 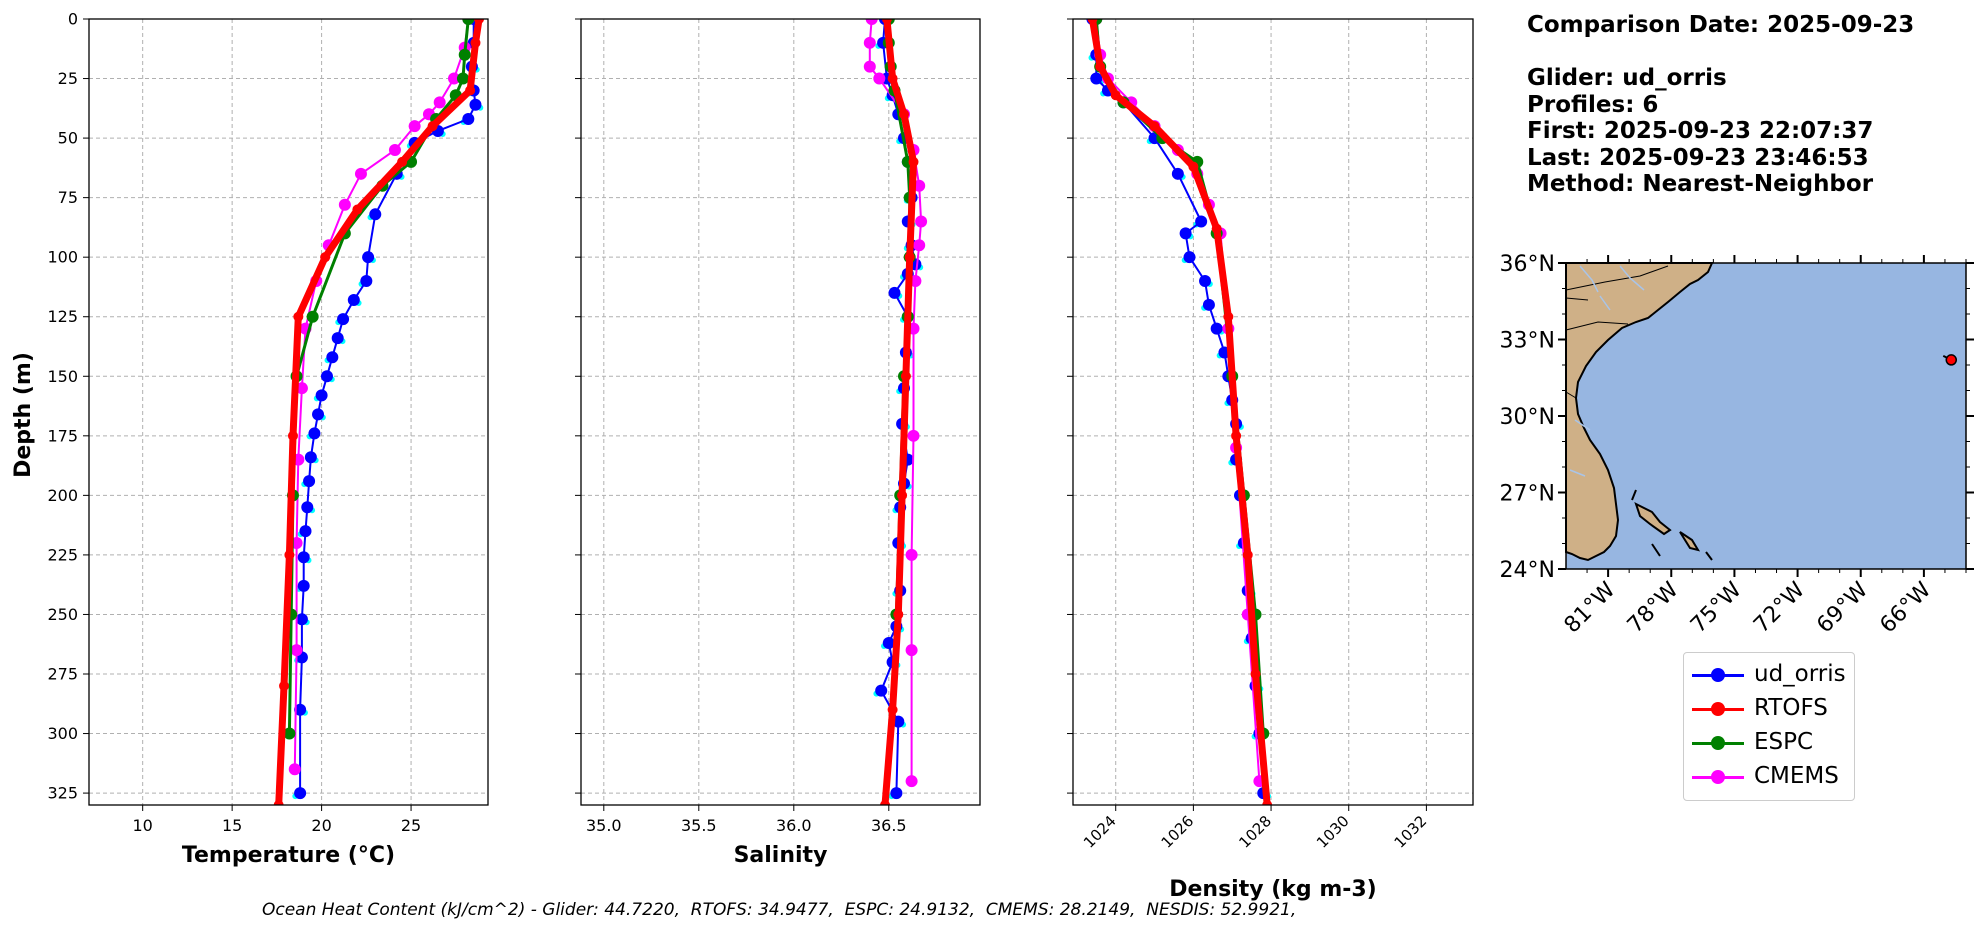 I want to click on info-spacer, so click(x=1720, y=52).